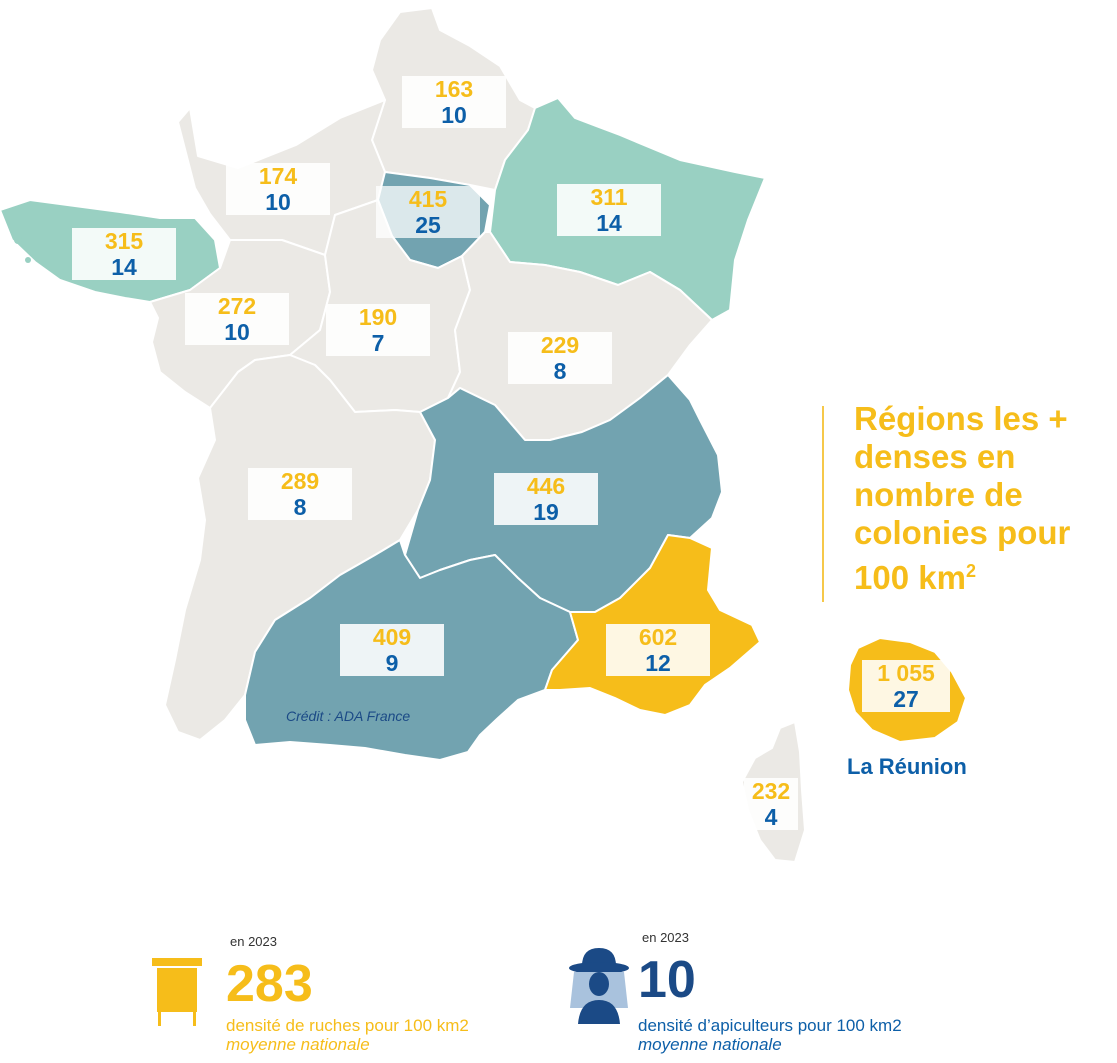 The image size is (1117, 1063). I want to click on hives-density: 190, so click(378, 317).